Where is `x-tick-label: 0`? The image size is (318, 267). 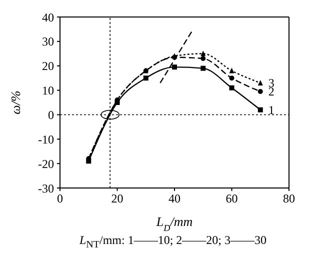 x-tick-label: 0 is located at coordinates (60, 199).